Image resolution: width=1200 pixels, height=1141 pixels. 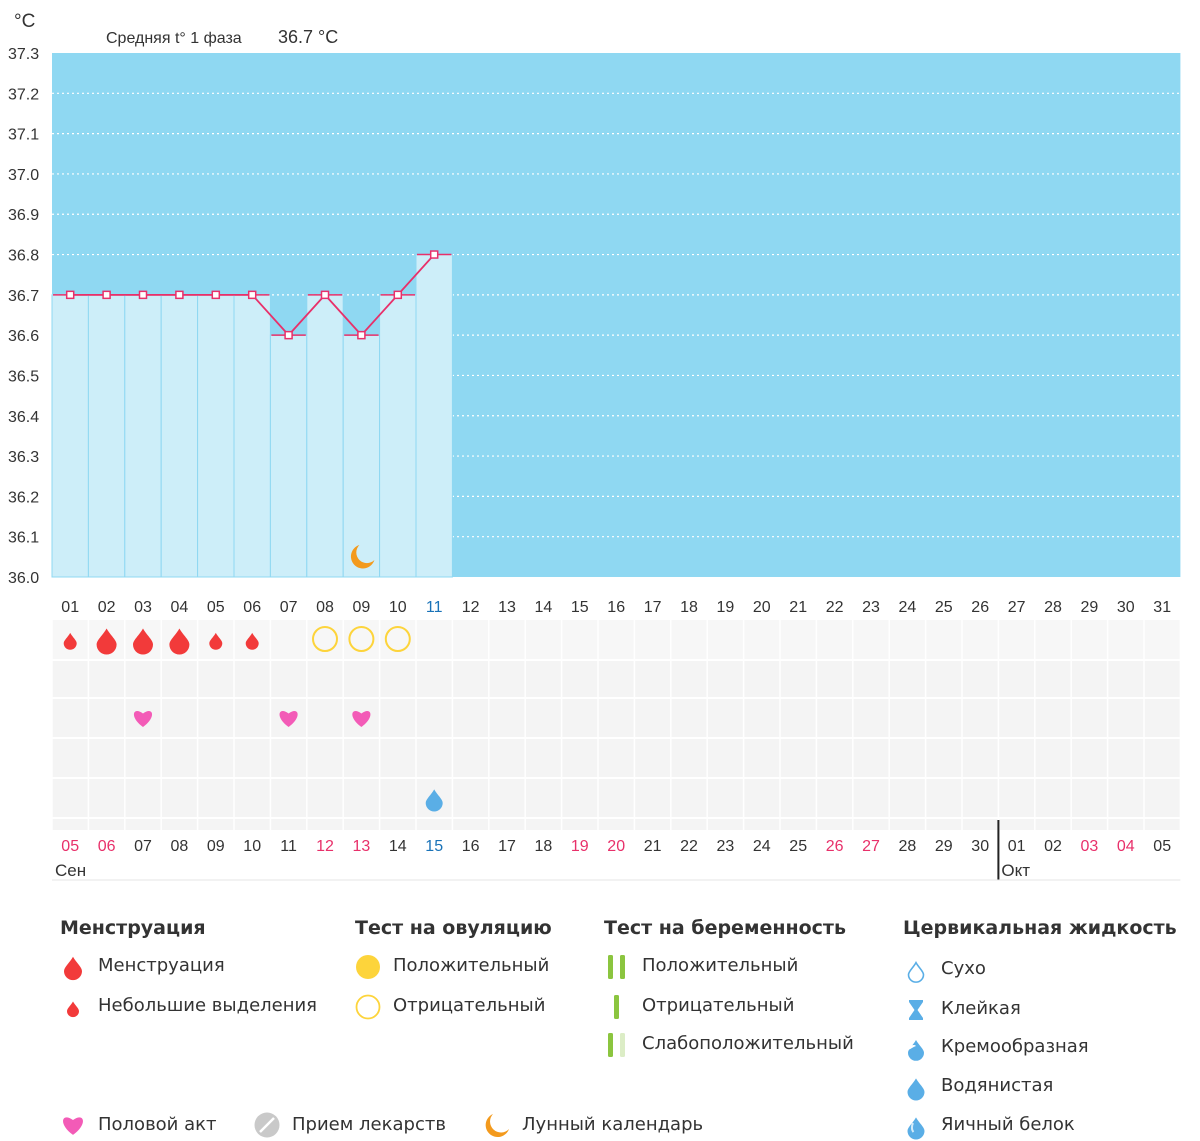 I want to click on cycle-day-label: 02, so click(x=107, y=607).